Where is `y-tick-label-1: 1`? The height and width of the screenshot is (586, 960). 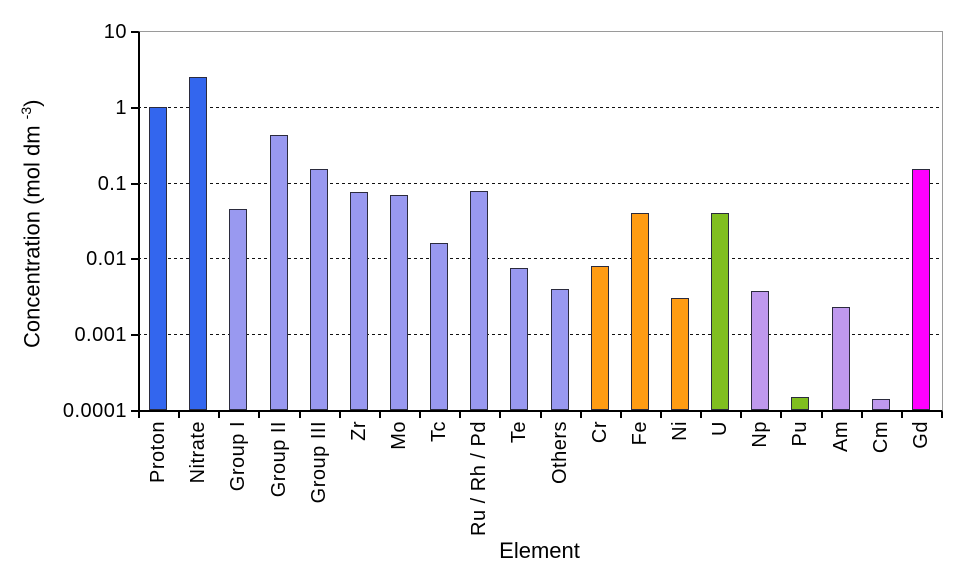 y-tick-label-1: 1 is located at coordinates (121, 108).